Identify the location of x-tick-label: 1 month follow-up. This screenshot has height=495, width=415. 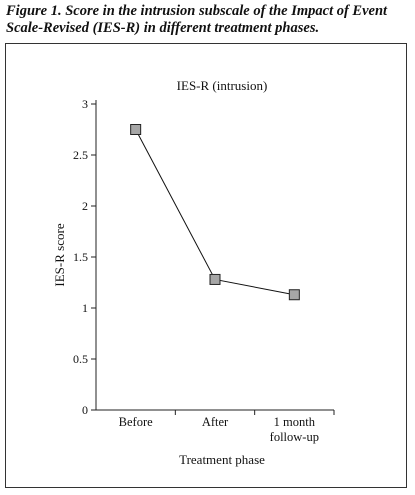
(294, 429).